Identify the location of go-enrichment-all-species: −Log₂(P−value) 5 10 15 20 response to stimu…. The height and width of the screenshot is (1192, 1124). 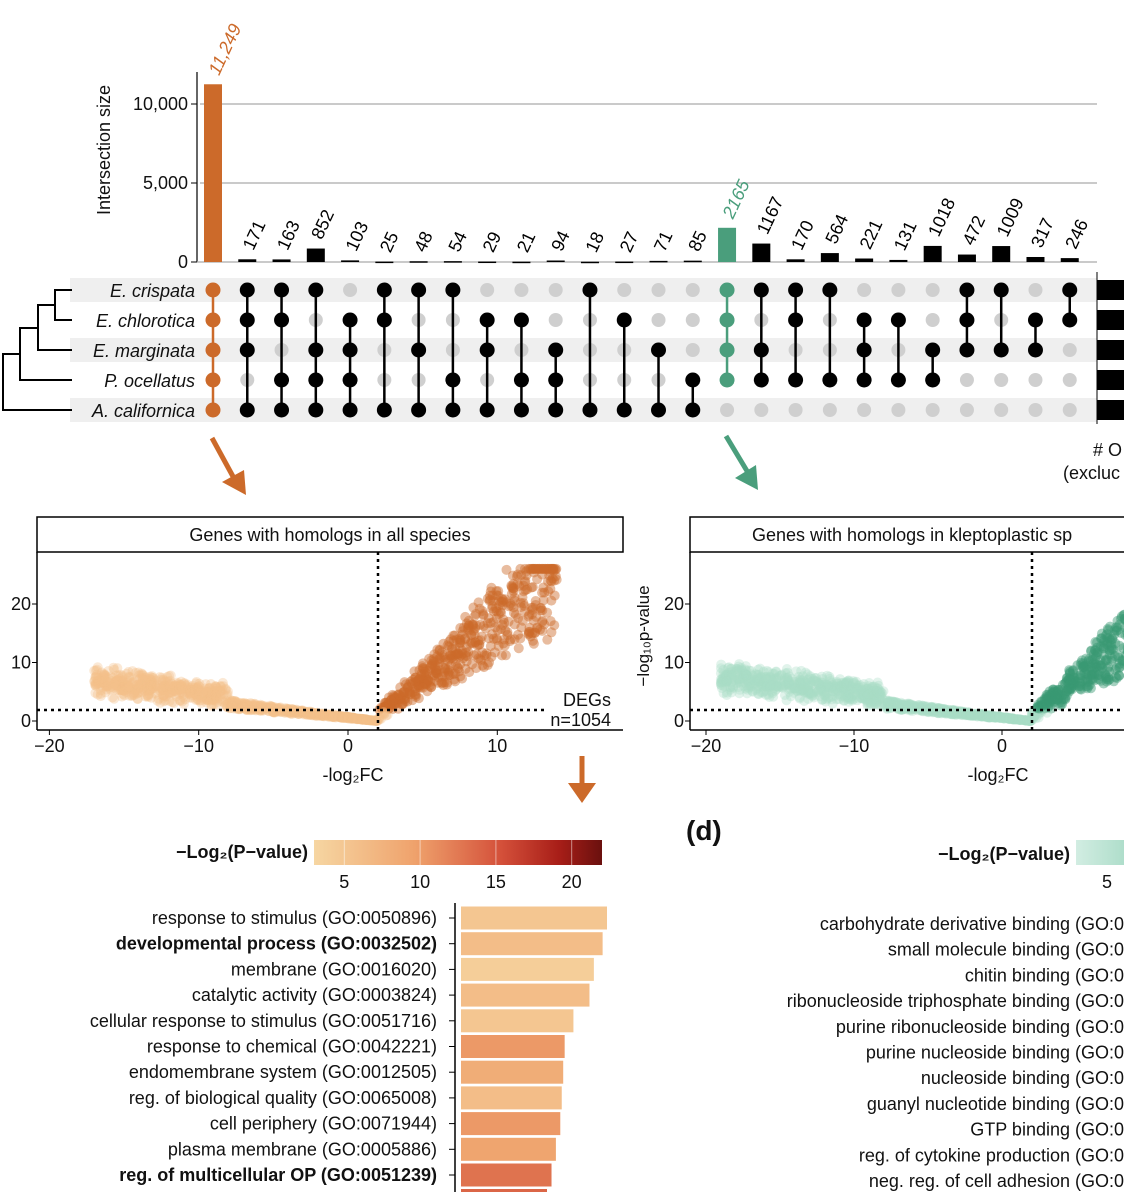
(348, 1016).